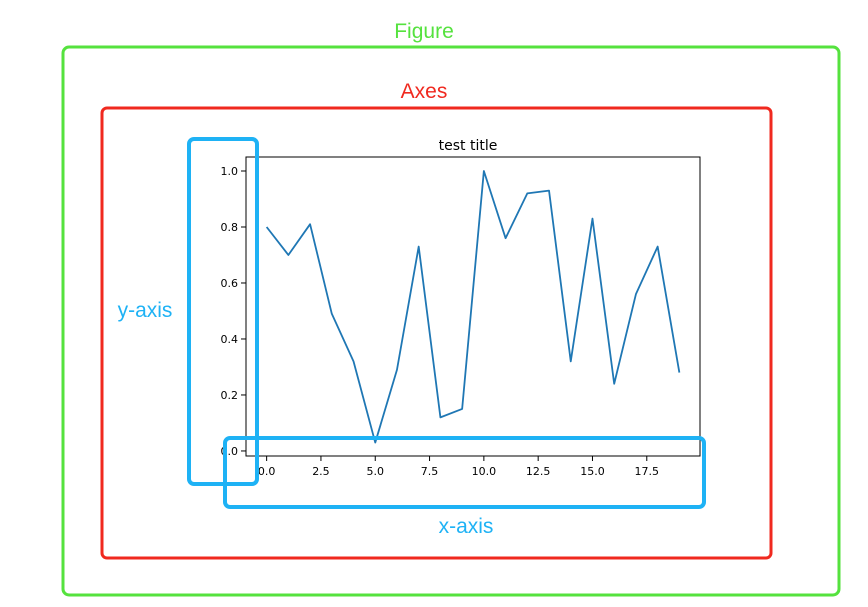 The width and height of the screenshot is (868, 607). What do you see at coordinates (484, 471) in the screenshot?
I see `x-tick-label: 10.0` at bounding box center [484, 471].